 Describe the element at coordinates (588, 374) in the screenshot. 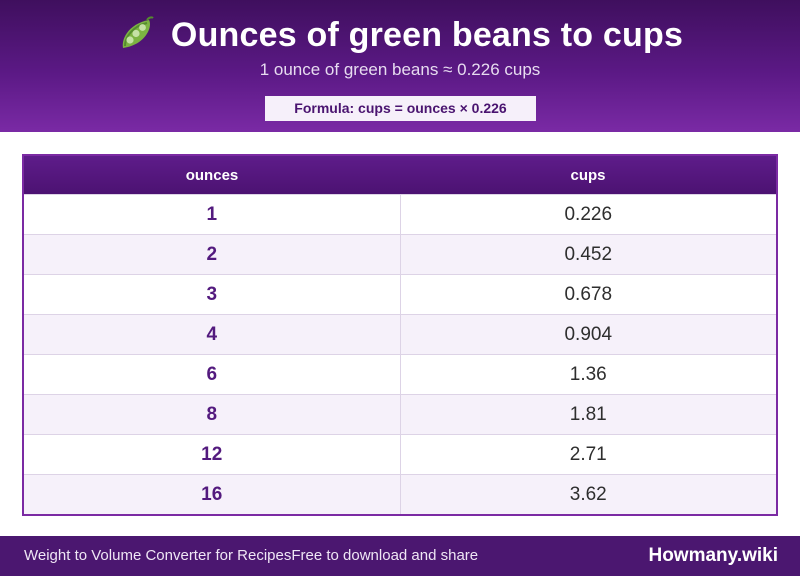

I see `cups-cell: 1.36` at that location.